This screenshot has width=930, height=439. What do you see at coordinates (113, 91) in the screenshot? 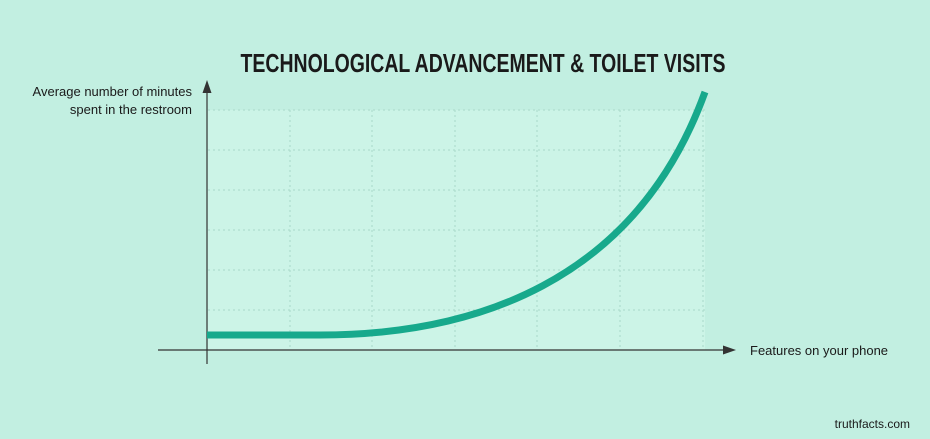
I see `y-axis-label: Average number of minutes` at bounding box center [113, 91].